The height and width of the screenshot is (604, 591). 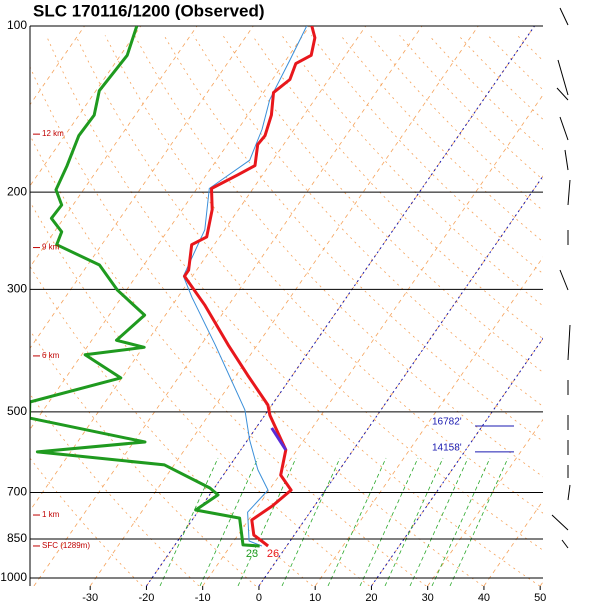 What do you see at coordinates (273, 554) in the screenshot?
I see `surface-label: 26` at bounding box center [273, 554].